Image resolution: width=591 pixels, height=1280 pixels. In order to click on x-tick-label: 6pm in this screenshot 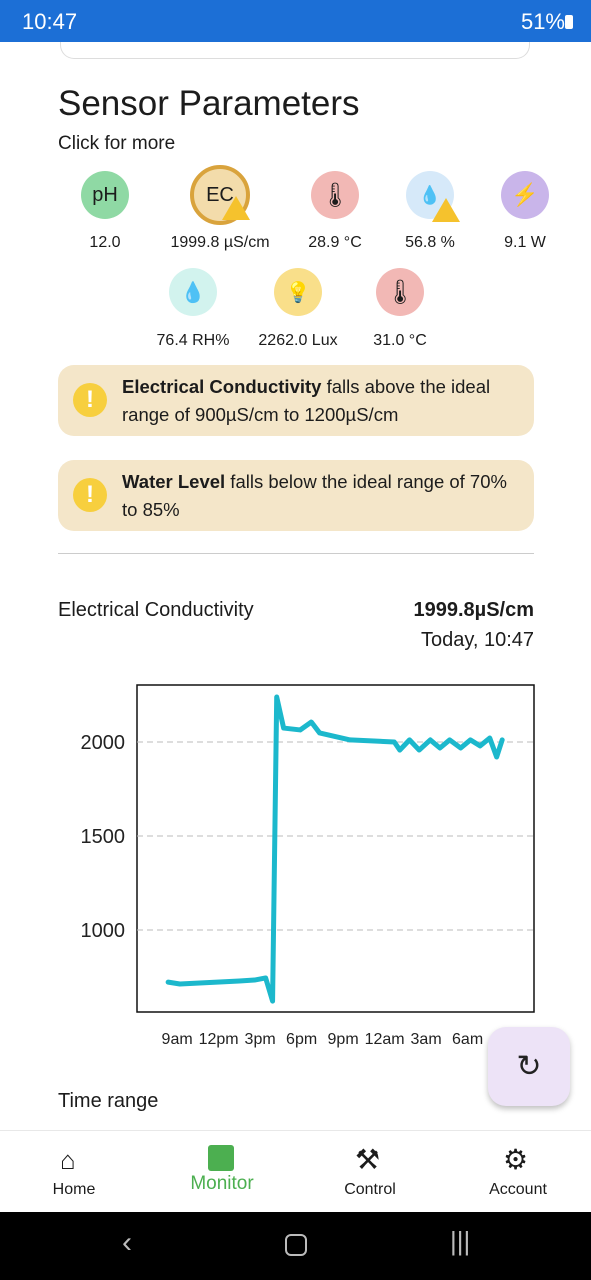, I will do `click(301, 1039)`.